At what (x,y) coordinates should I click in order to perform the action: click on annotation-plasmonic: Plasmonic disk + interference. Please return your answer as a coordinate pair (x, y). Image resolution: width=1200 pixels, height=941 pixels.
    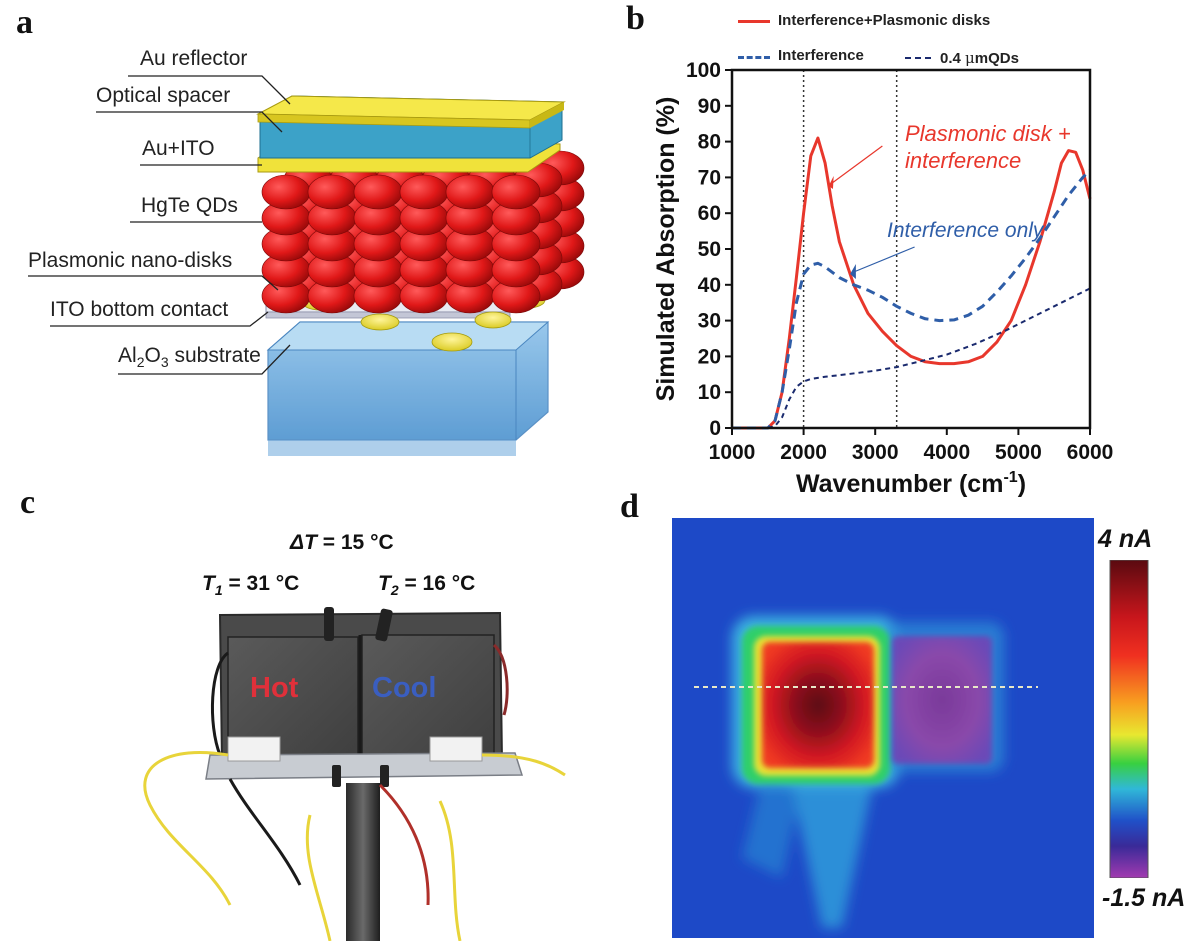
    Looking at the image, I should click on (988, 147).